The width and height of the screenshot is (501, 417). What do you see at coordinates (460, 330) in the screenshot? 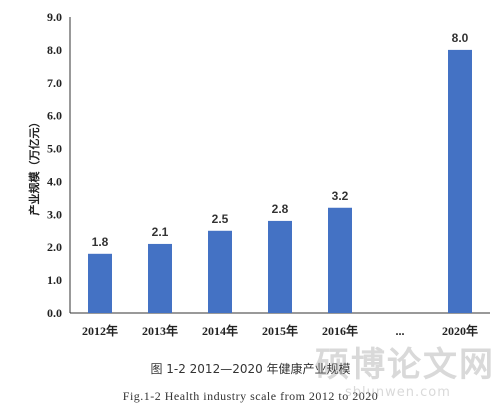
I see `x-tick-label: 2020年` at bounding box center [460, 330].